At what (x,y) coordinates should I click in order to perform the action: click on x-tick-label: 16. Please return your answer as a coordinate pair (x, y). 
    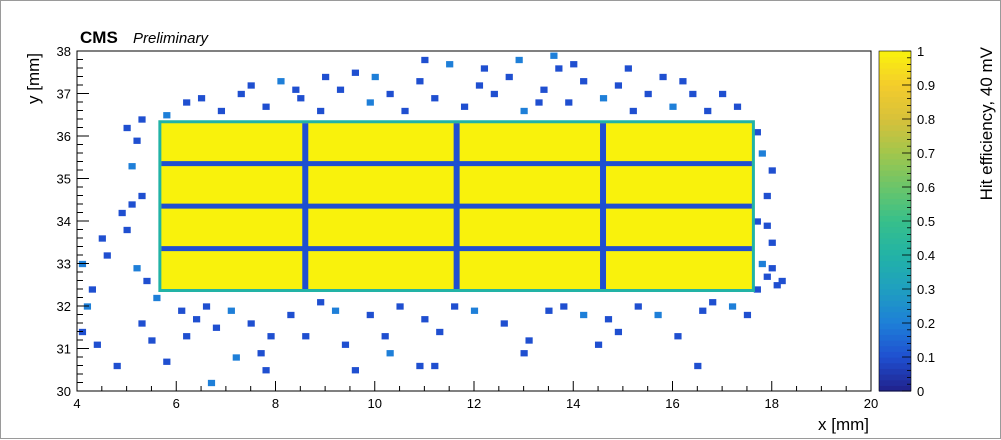
    Looking at the image, I should click on (672, 403).